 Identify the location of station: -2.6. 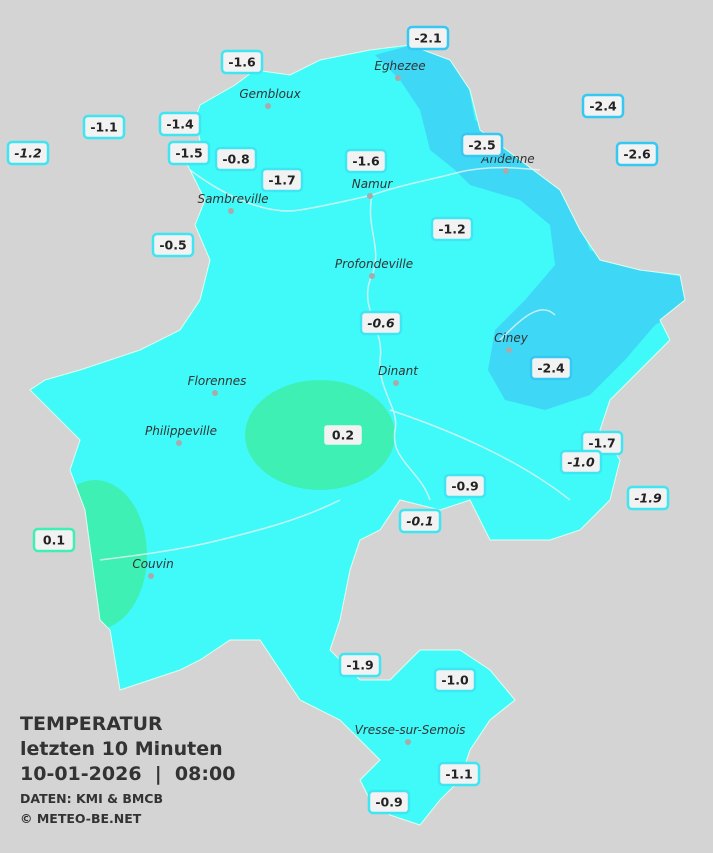
(637, 154).